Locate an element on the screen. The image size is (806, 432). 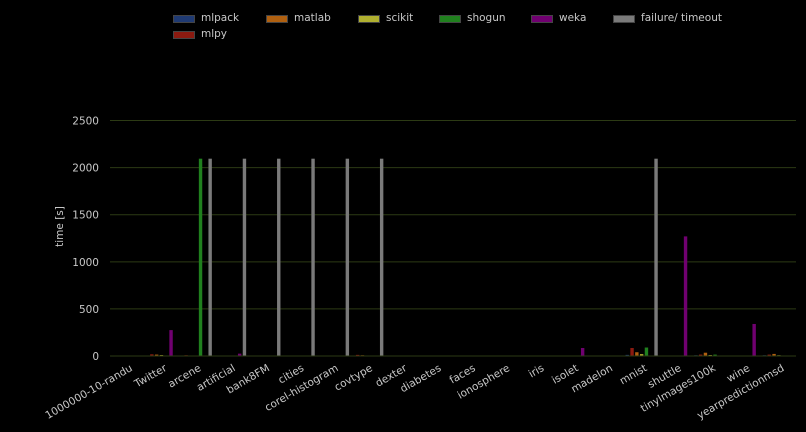
legend-label: shogun is located at coordinates (486, 18).